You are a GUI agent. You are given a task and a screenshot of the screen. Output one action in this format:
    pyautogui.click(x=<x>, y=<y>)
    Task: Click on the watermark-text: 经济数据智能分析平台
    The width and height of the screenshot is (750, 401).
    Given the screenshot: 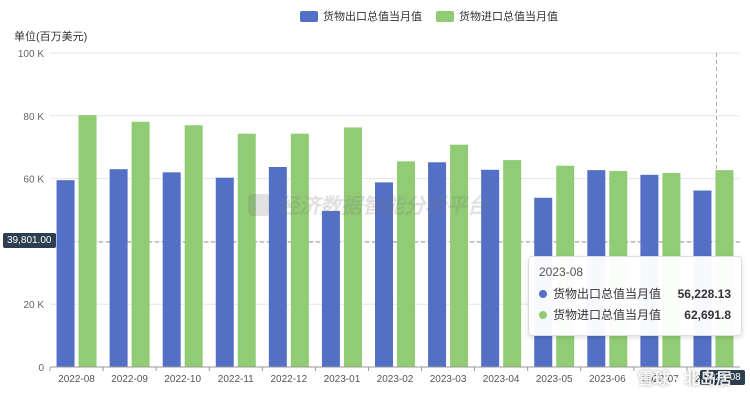 What is the action you would take?
    pyautogui.click(x=383, y=206)
    